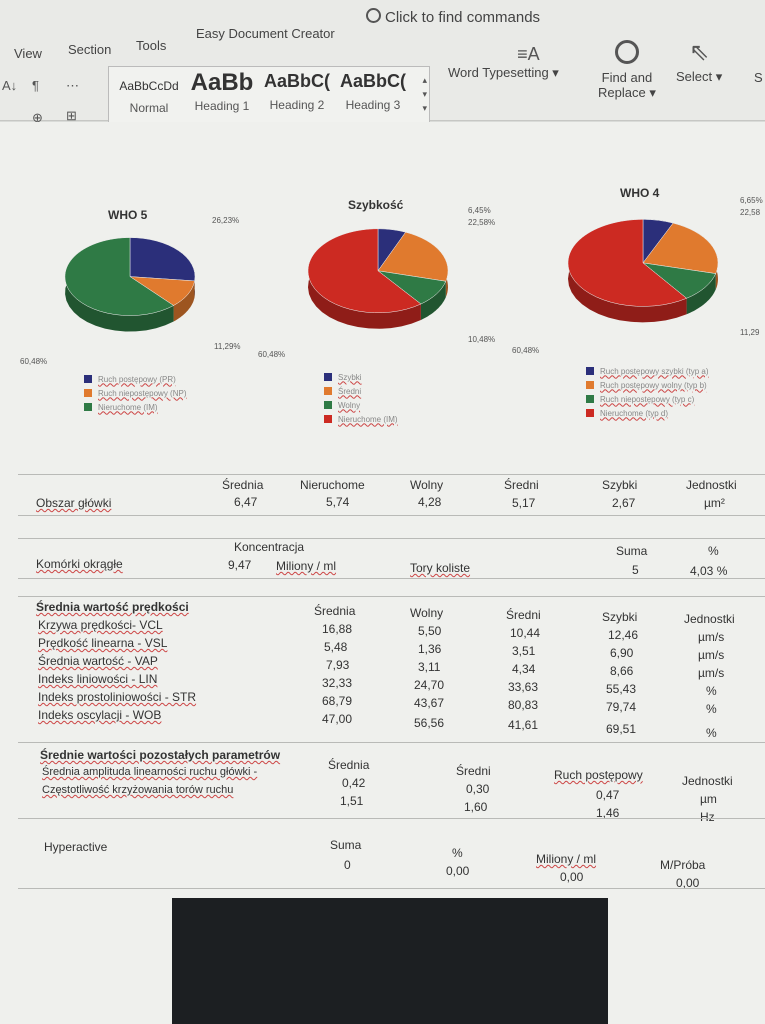 The image size is (765, 1024). Describe the element at coordinates (429, 667) in the screenshot. I see `cell-value: 3,11` at that location.